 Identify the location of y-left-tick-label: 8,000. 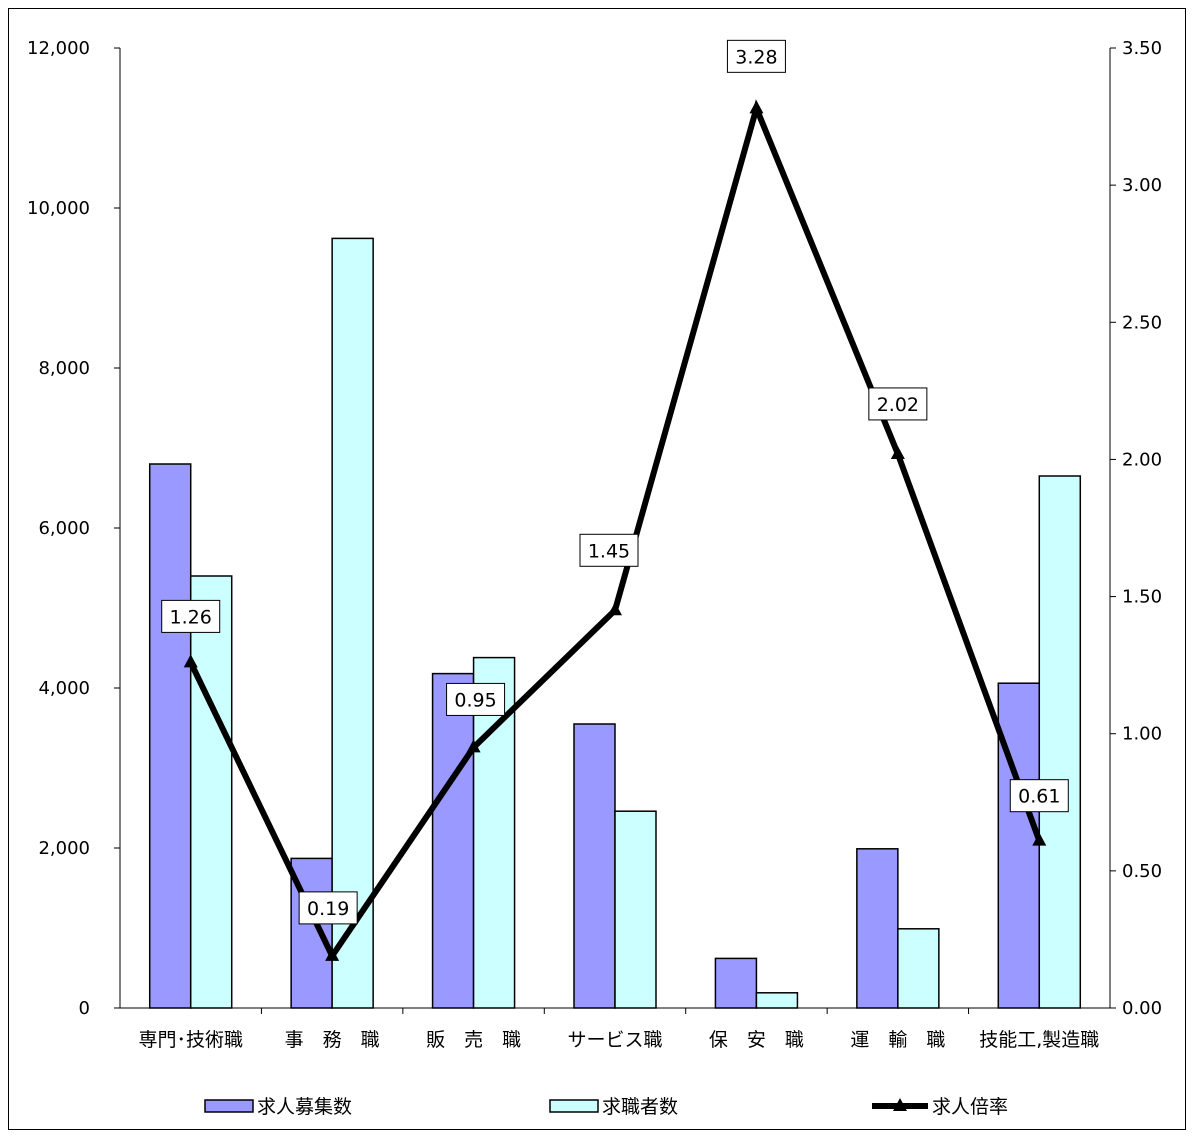
(64, 368).